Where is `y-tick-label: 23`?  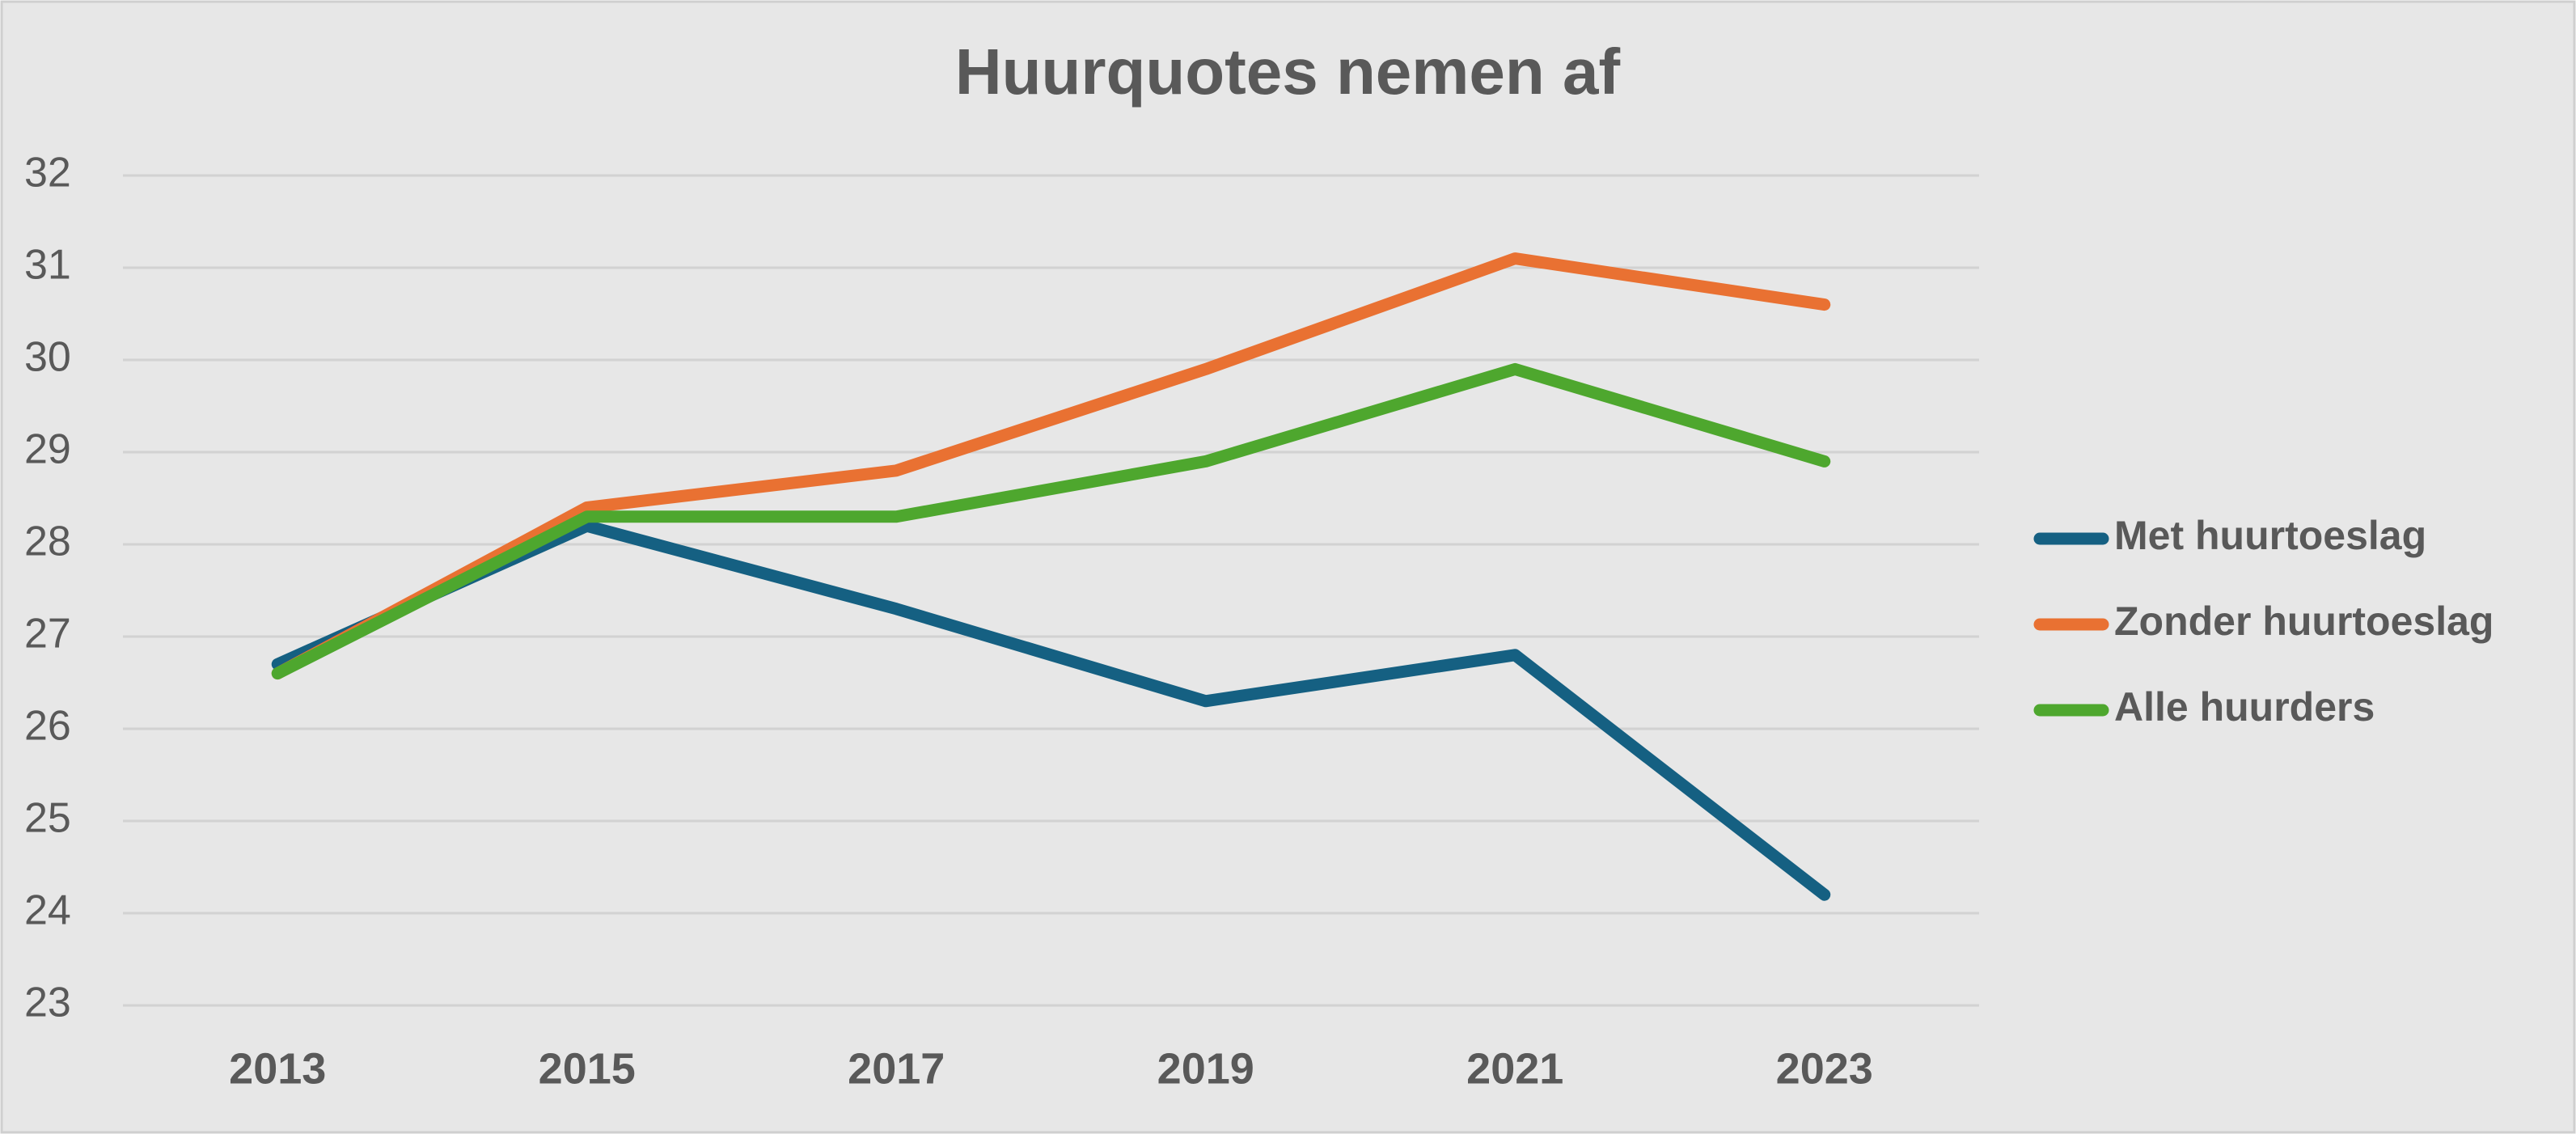 y-tick-label: 23 is located at coordinates (48, 1003).